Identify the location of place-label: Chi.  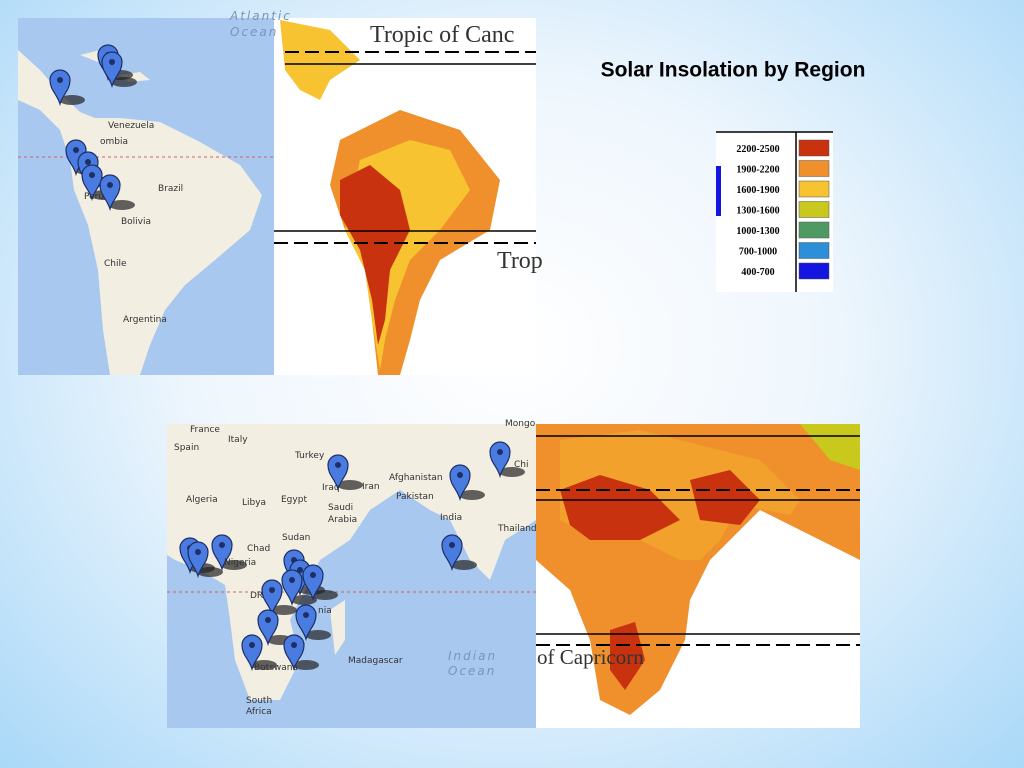
(521, 465).